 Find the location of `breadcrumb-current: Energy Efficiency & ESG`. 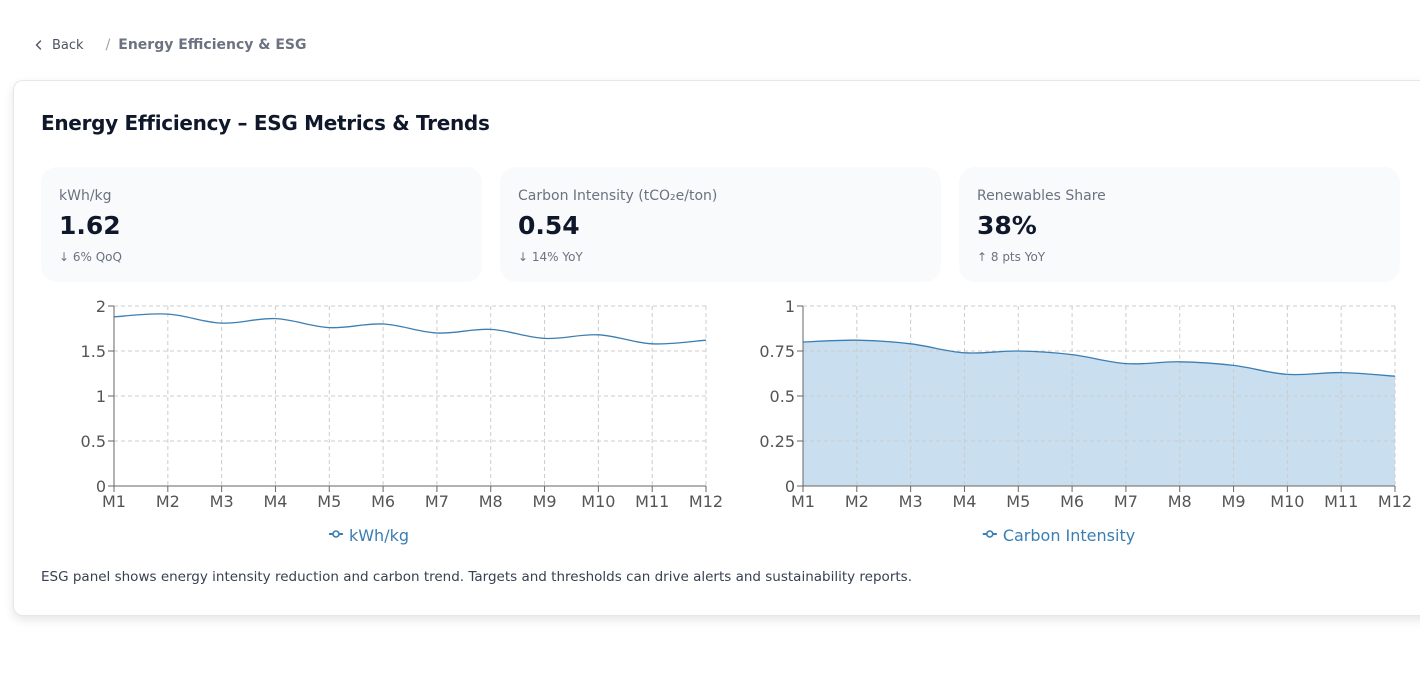

breadcrumb-current: Energy Efficiency & ESG is located at coordinates (212, 45).